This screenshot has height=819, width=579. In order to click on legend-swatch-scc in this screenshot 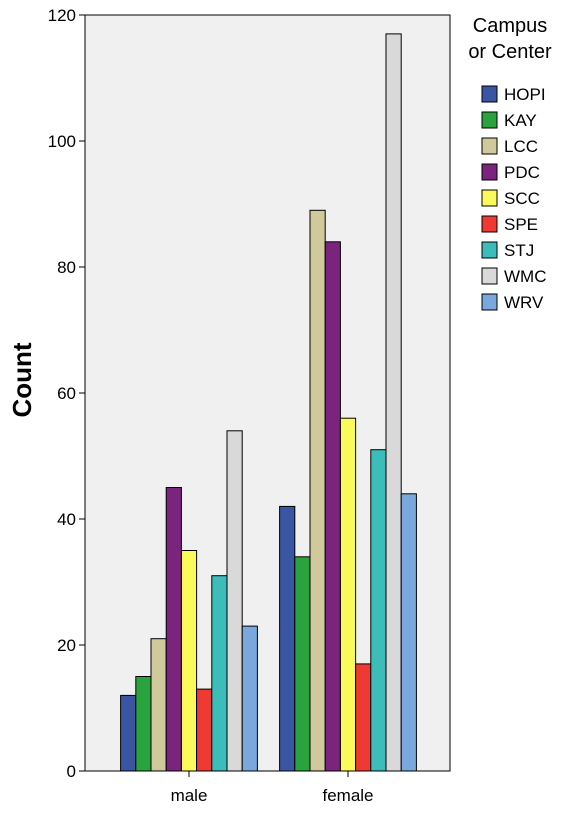, I will do `click(489, 198)`.